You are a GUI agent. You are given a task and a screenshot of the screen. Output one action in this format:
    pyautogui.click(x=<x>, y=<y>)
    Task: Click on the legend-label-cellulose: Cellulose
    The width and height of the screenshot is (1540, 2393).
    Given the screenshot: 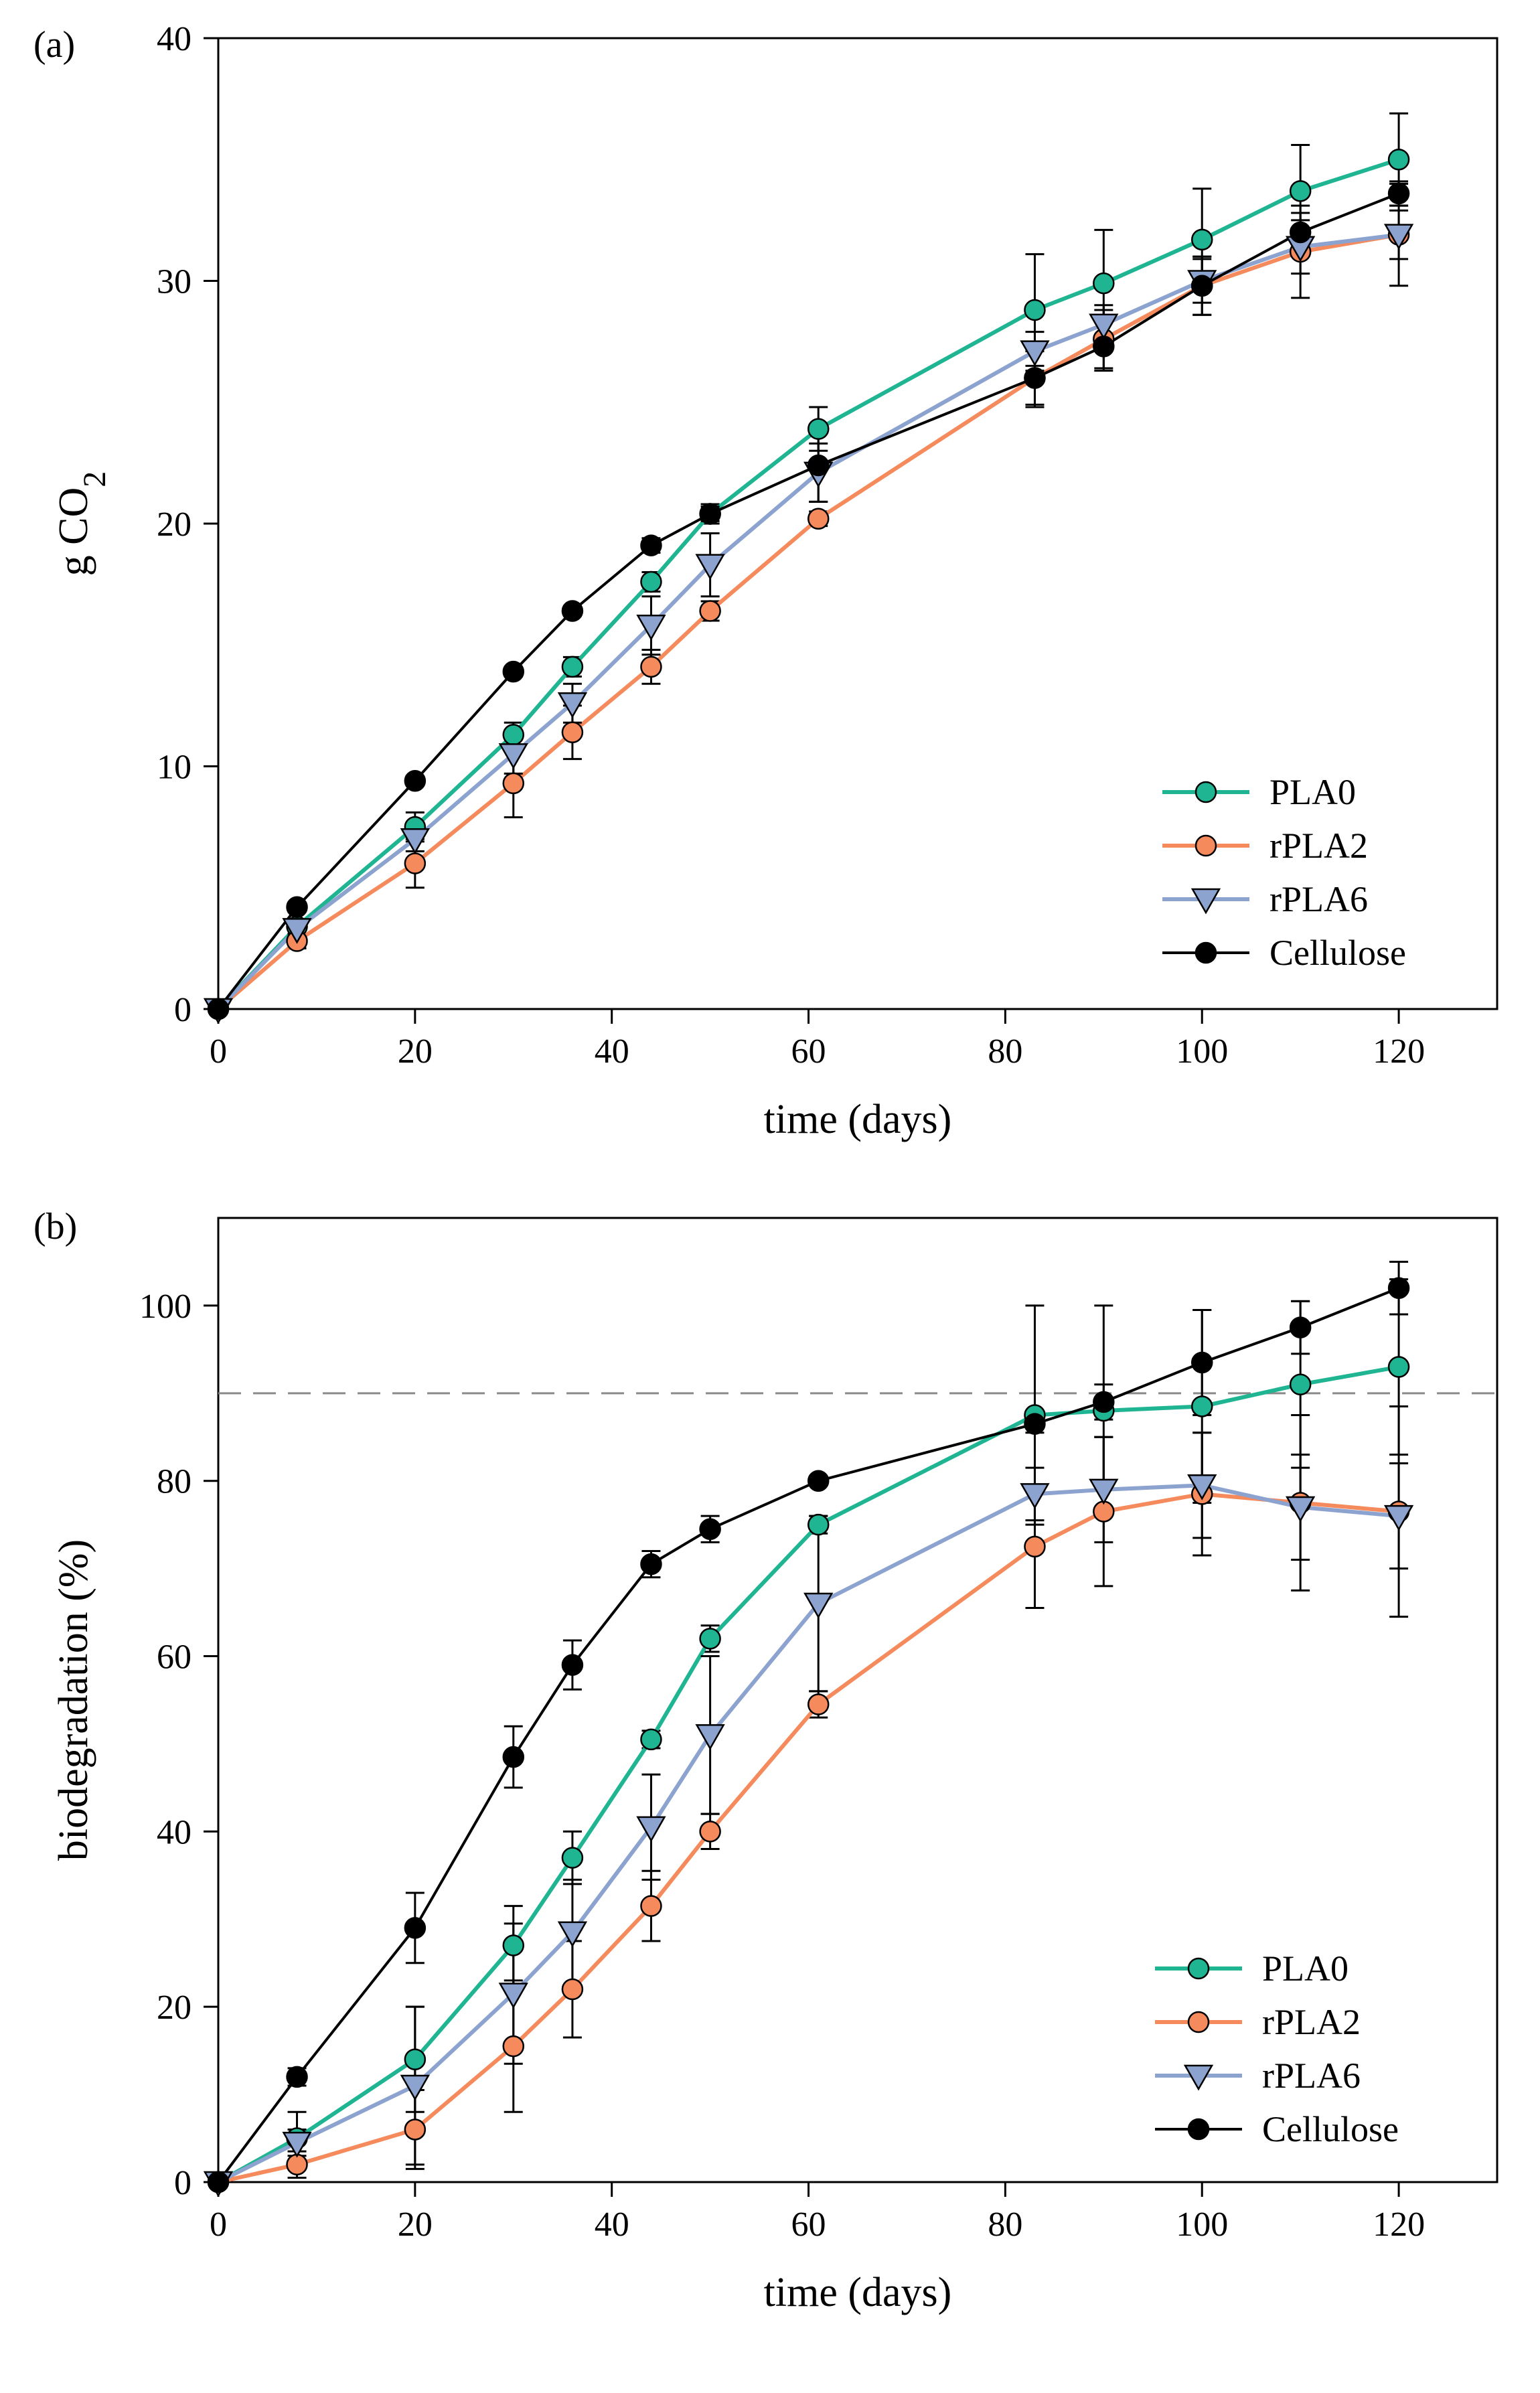 What is the action you would take?
    pyautogui.click(x=1337, y=953)
    